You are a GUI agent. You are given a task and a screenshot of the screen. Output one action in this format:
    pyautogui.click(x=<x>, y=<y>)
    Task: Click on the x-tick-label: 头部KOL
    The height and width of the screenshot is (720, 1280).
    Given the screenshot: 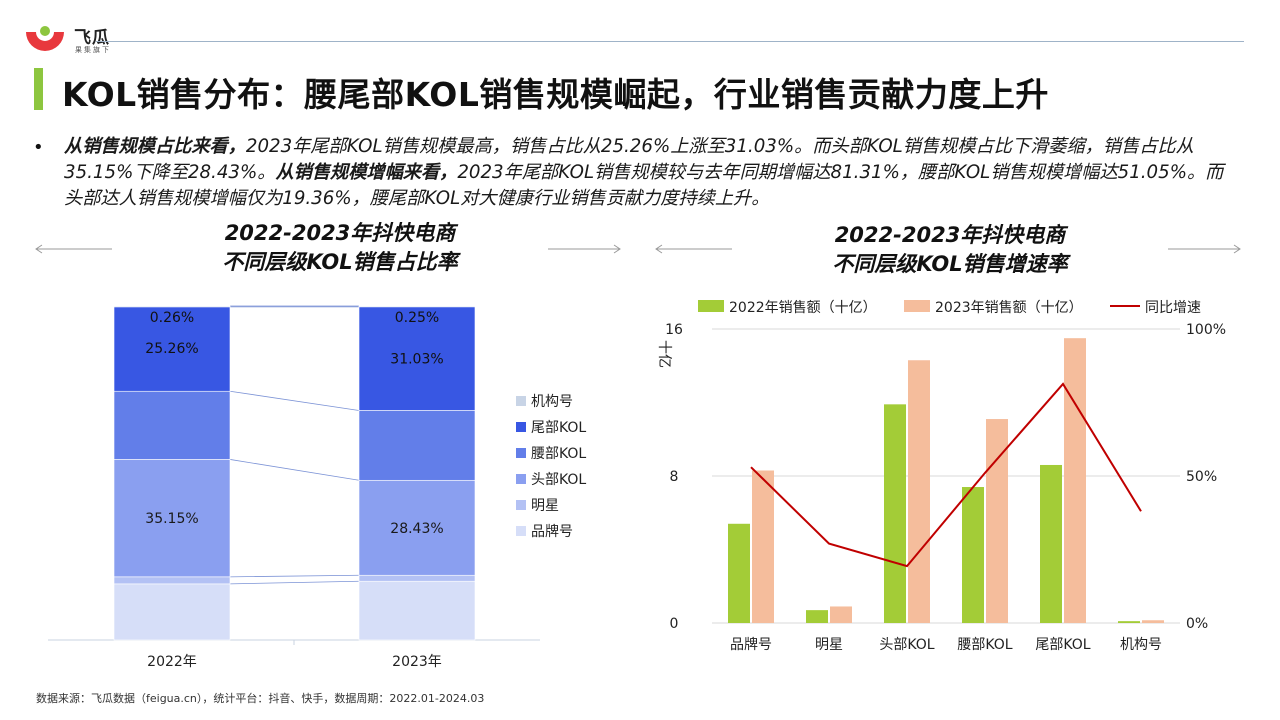 What is the action you would take?
    pyautogui.click(x=906, y=645)
    